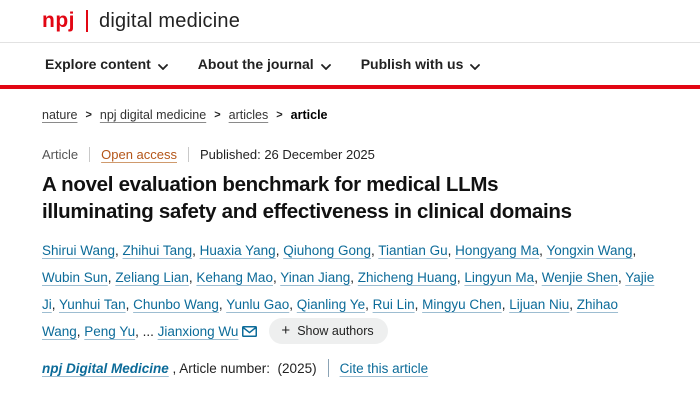  What do you see at coordinates (413, 250) in the screenshot?
I see `author-link: Tiantian Gu` at bounding box center [413, 250].